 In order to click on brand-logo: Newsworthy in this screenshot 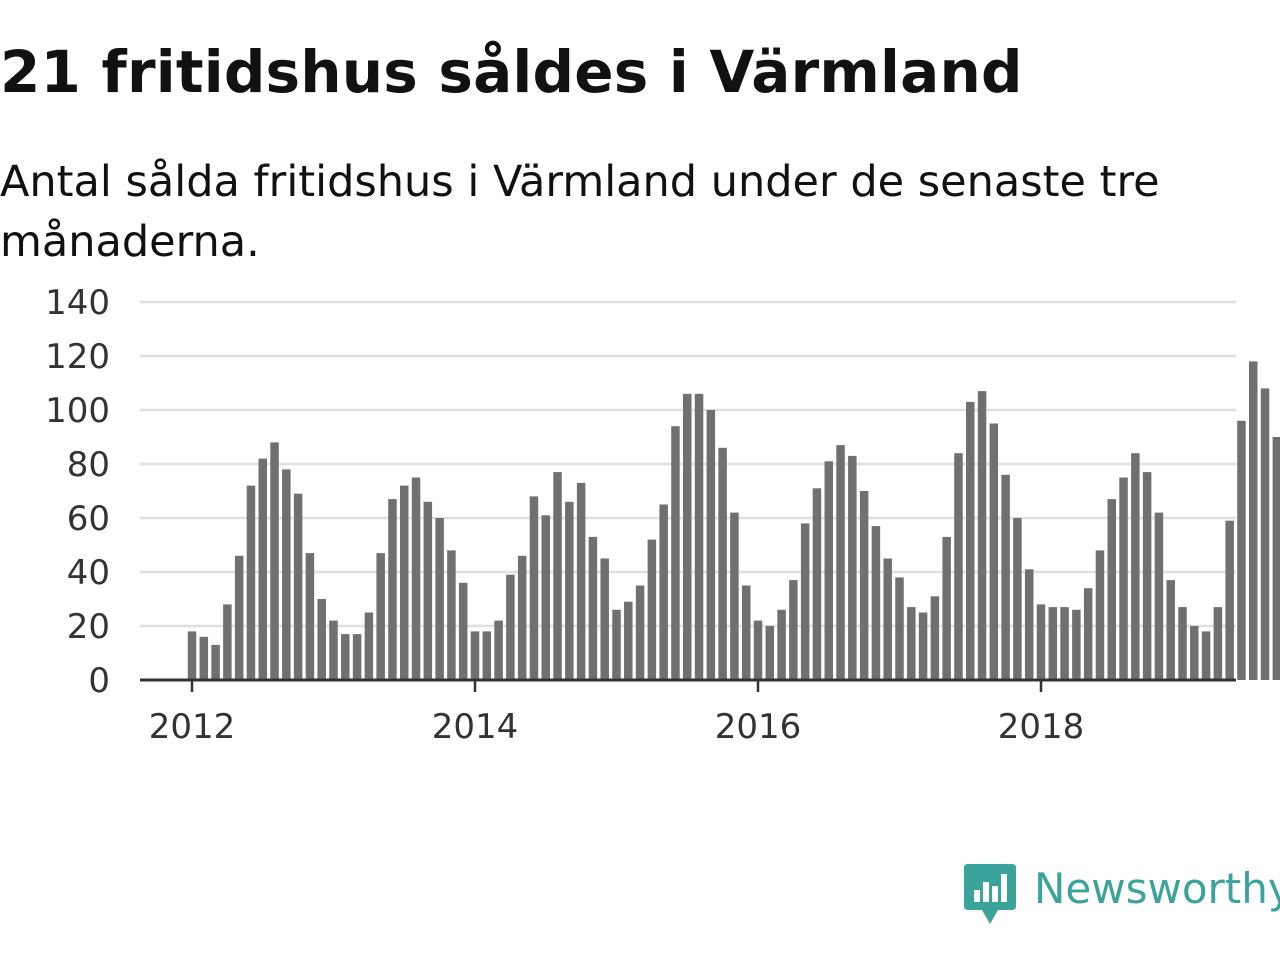, I will do `click(1121, 895)`.